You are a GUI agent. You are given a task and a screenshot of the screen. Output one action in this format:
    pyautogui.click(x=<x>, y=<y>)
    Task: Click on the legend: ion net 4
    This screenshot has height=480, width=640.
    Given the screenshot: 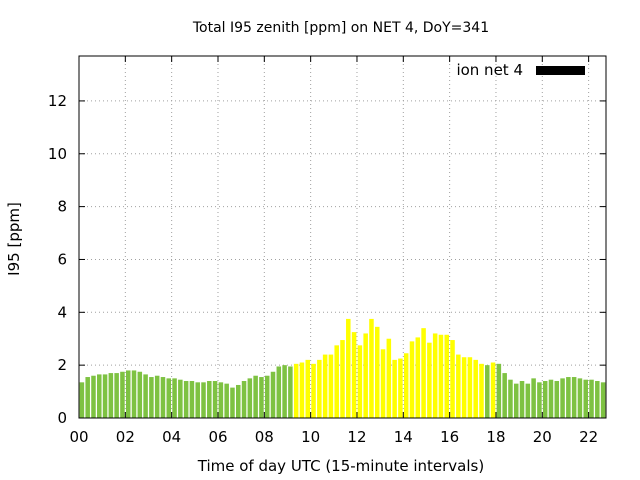 What is the action you would take?
    pyautogui.click(x=520, y=70)
    